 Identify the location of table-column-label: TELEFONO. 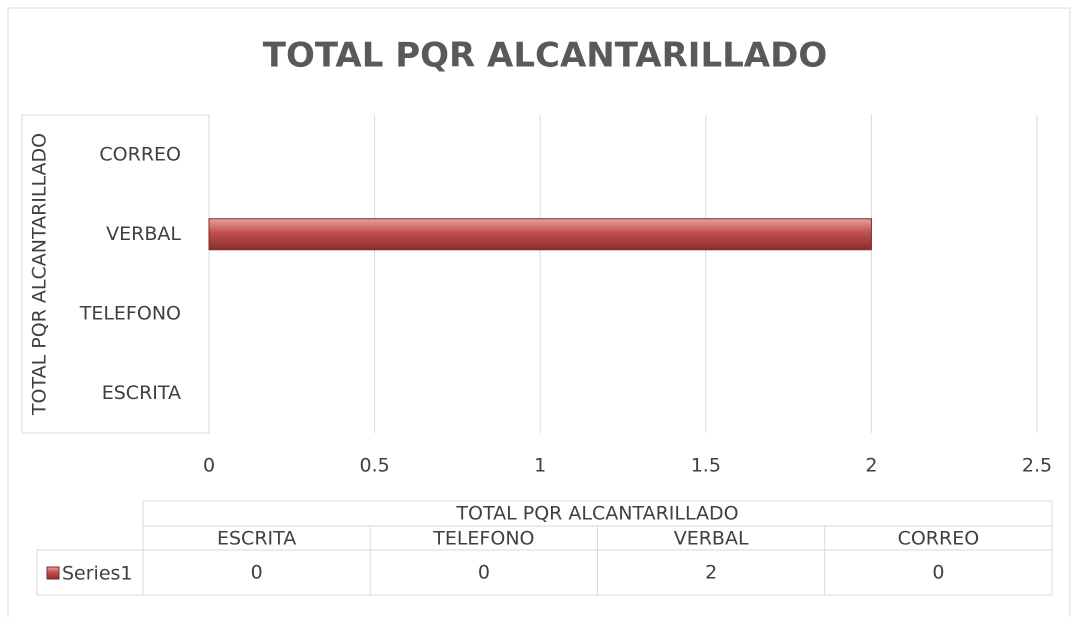
(483, 539).